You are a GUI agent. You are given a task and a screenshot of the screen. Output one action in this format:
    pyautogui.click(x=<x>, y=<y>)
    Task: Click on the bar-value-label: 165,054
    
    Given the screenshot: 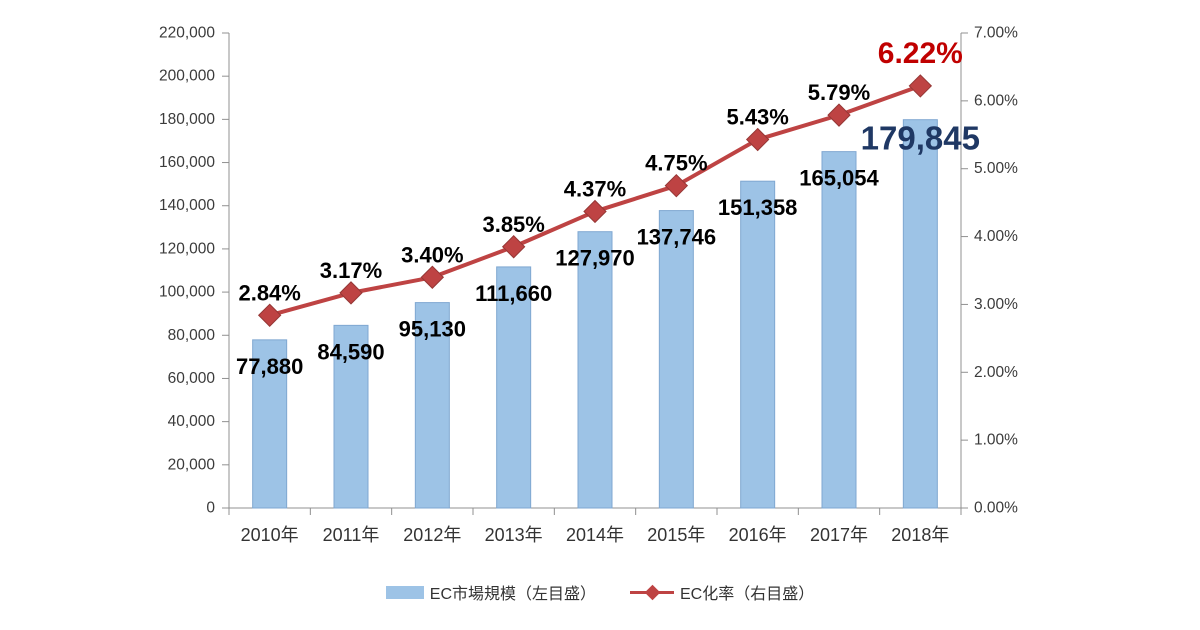 What is the action you would take?
    pyautogui.click(x=839, y=178)
    